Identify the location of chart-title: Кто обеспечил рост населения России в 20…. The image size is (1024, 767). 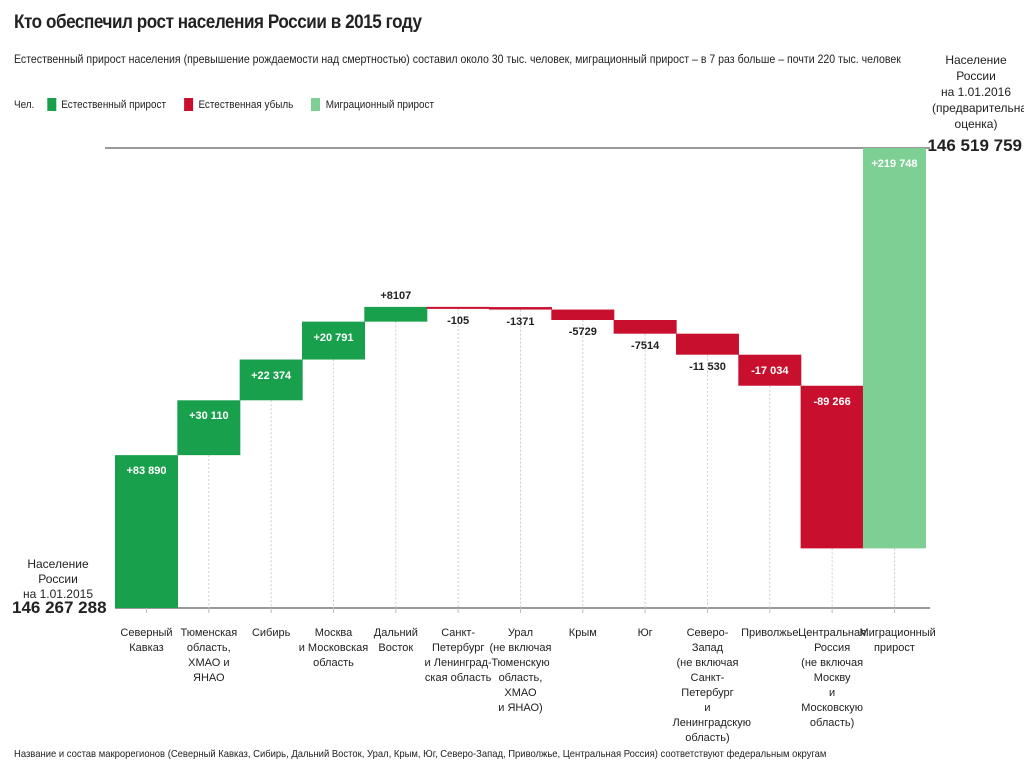
(218, 22).